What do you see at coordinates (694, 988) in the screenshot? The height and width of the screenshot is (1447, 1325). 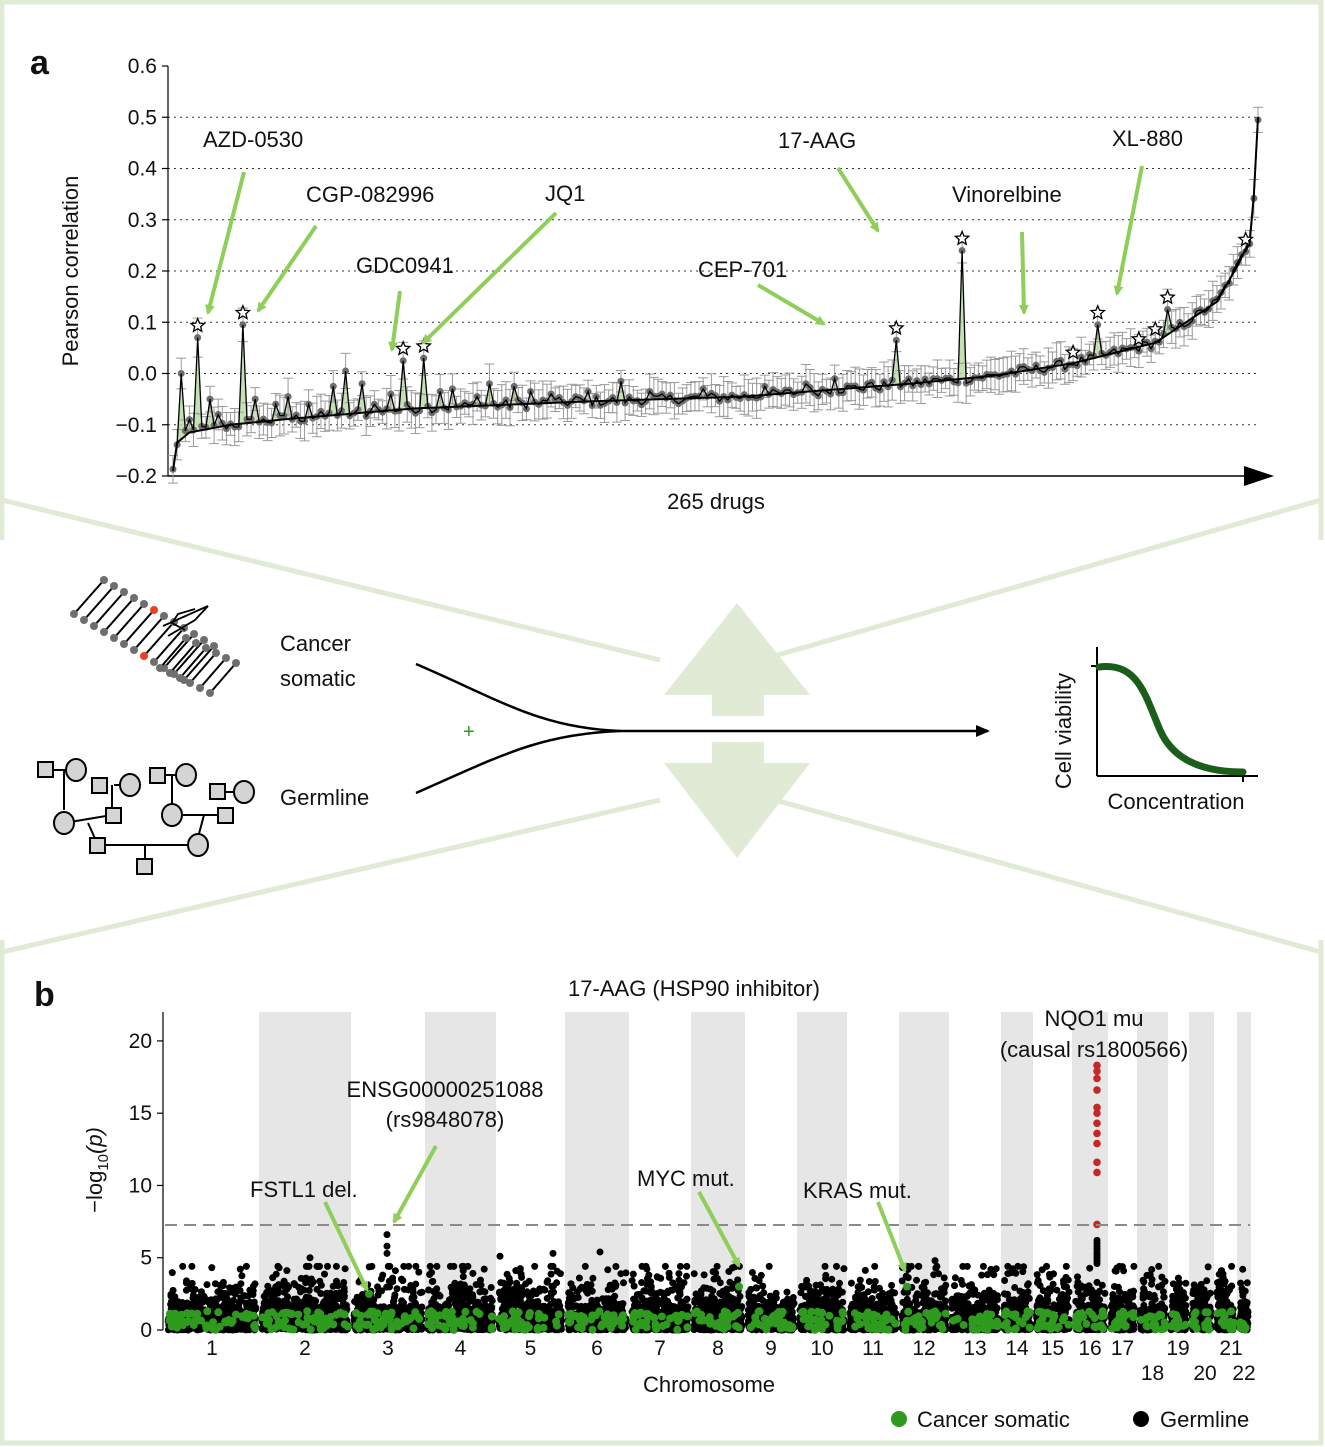 I see `panel-b-title: 17-AAG (HSP90 inhibitor)` at bounding box center [694, 988].